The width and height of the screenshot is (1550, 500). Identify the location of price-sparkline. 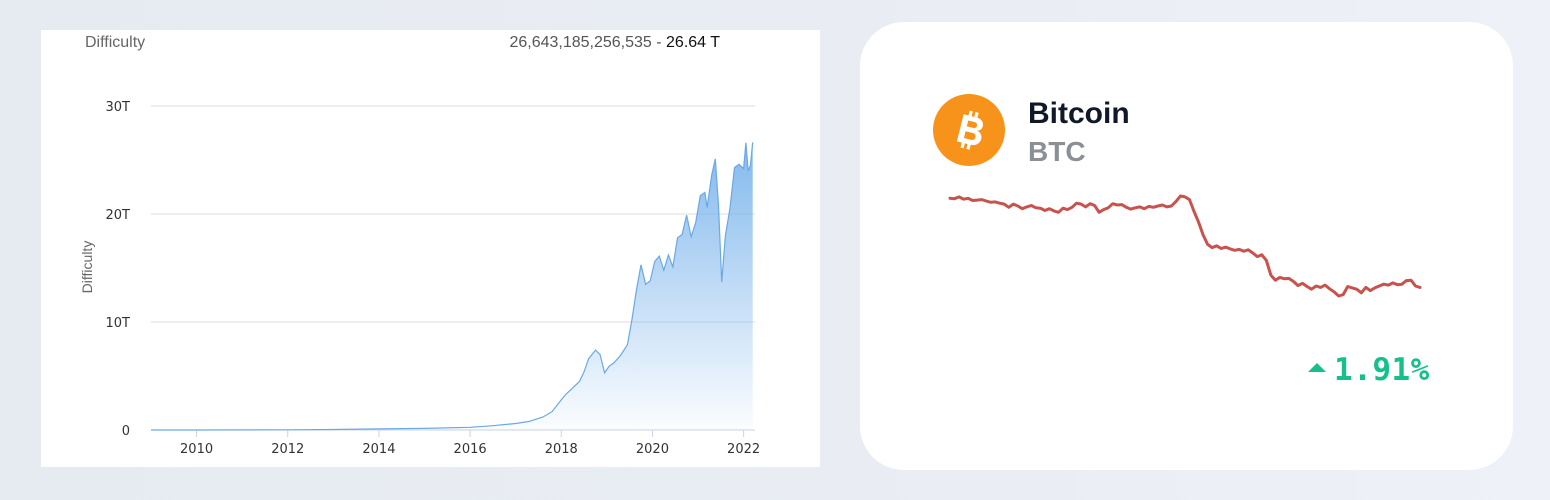
(1185, 246).